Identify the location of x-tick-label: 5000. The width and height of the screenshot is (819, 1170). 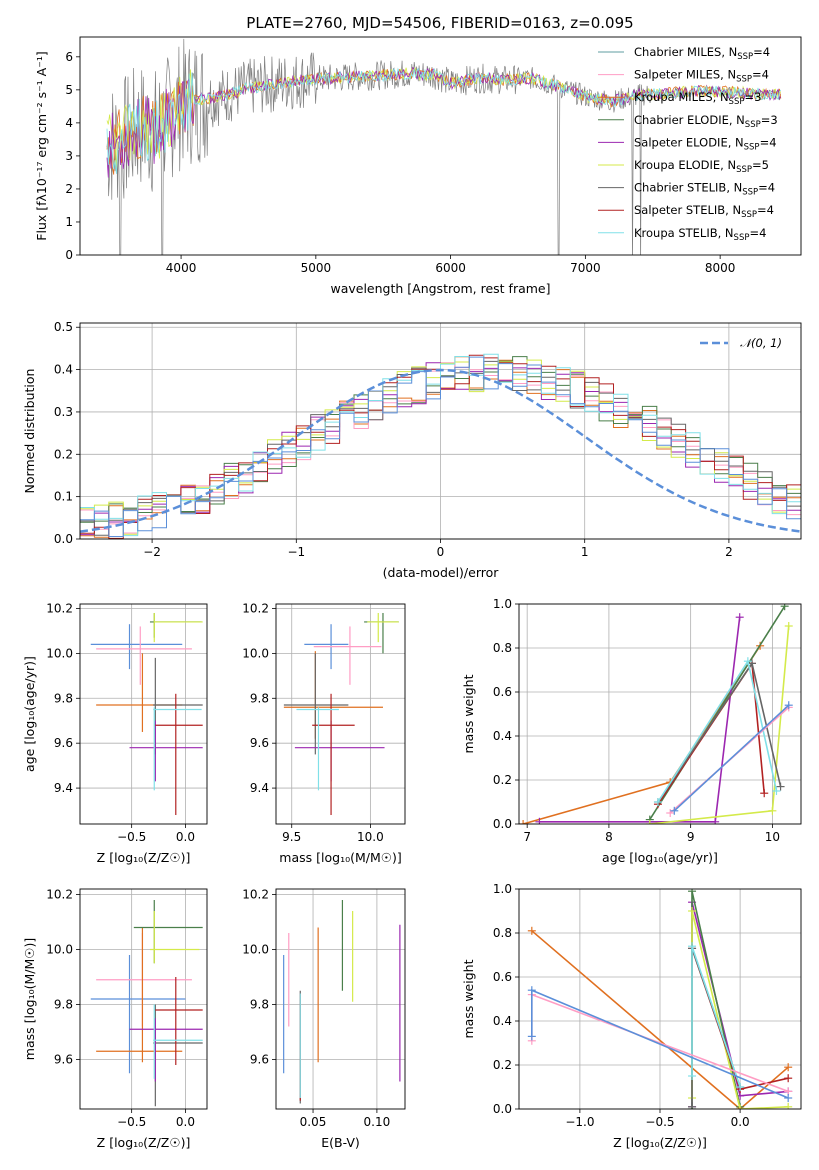
(316, 268).